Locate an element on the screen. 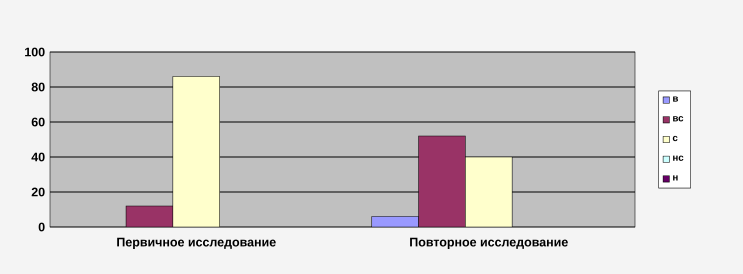 The height and width of the screenshot is (274, 743). x-tick-label: Повторное исследование is located at coordinates (489, 243).